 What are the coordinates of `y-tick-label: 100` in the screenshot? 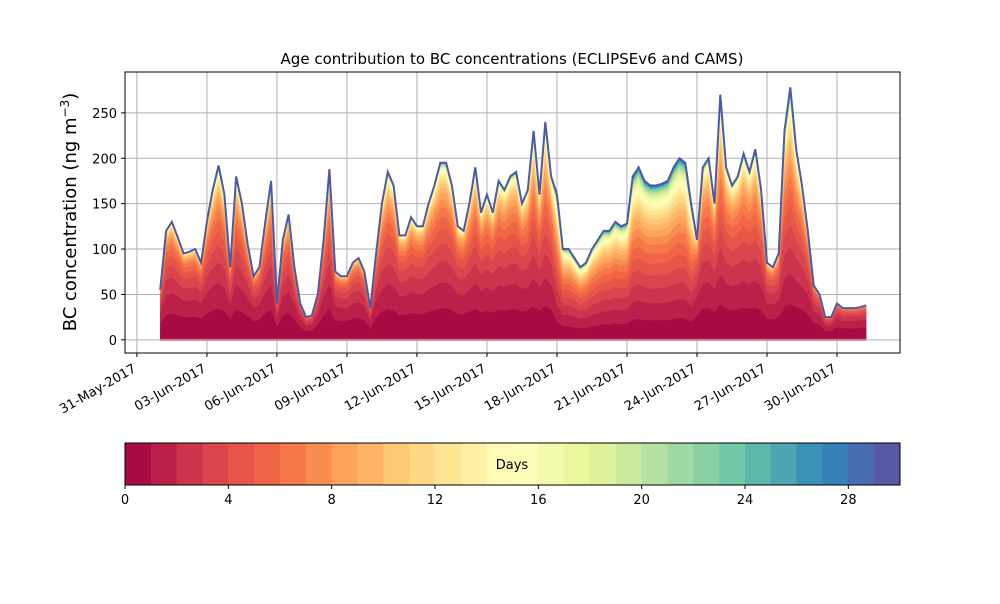 It's located at (104, 250).